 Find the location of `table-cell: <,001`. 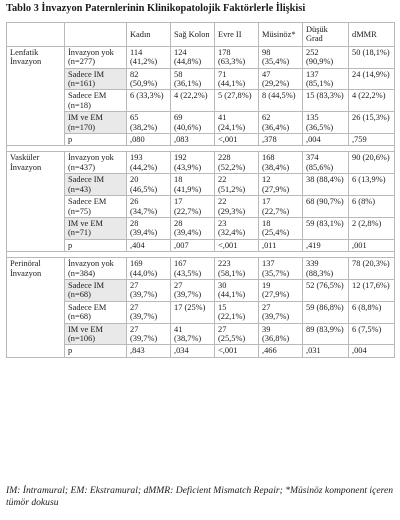

table-cell: <,001 is located at coordinates (236, 351).